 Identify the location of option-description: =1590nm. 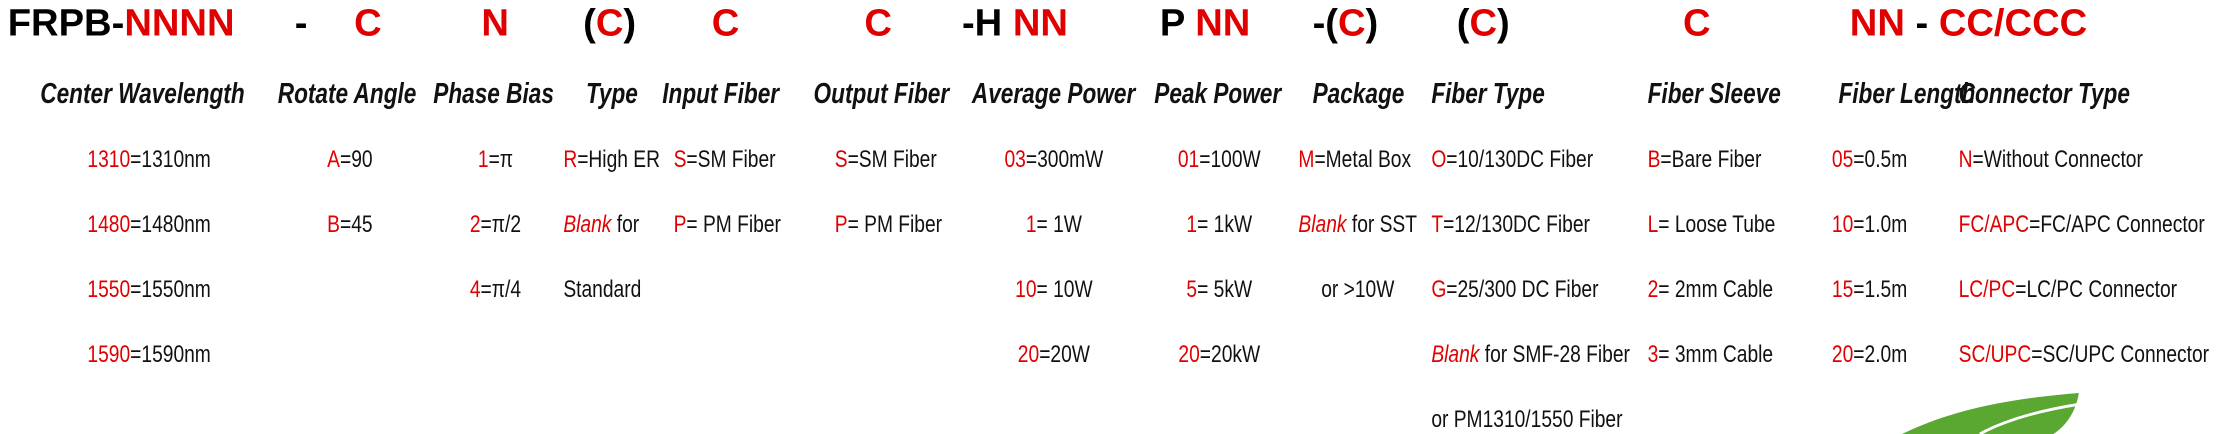
(170, 354).